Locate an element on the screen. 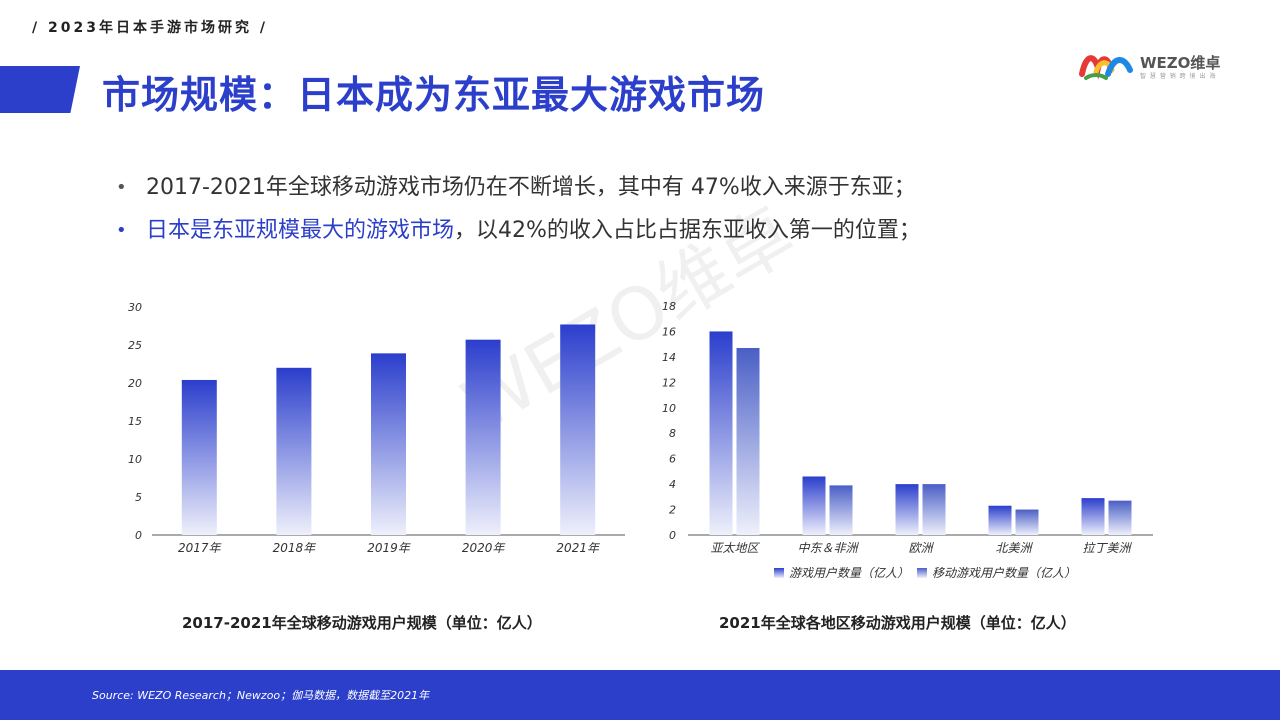  y-tick-label: 14 is located at coordinates (669, 357).